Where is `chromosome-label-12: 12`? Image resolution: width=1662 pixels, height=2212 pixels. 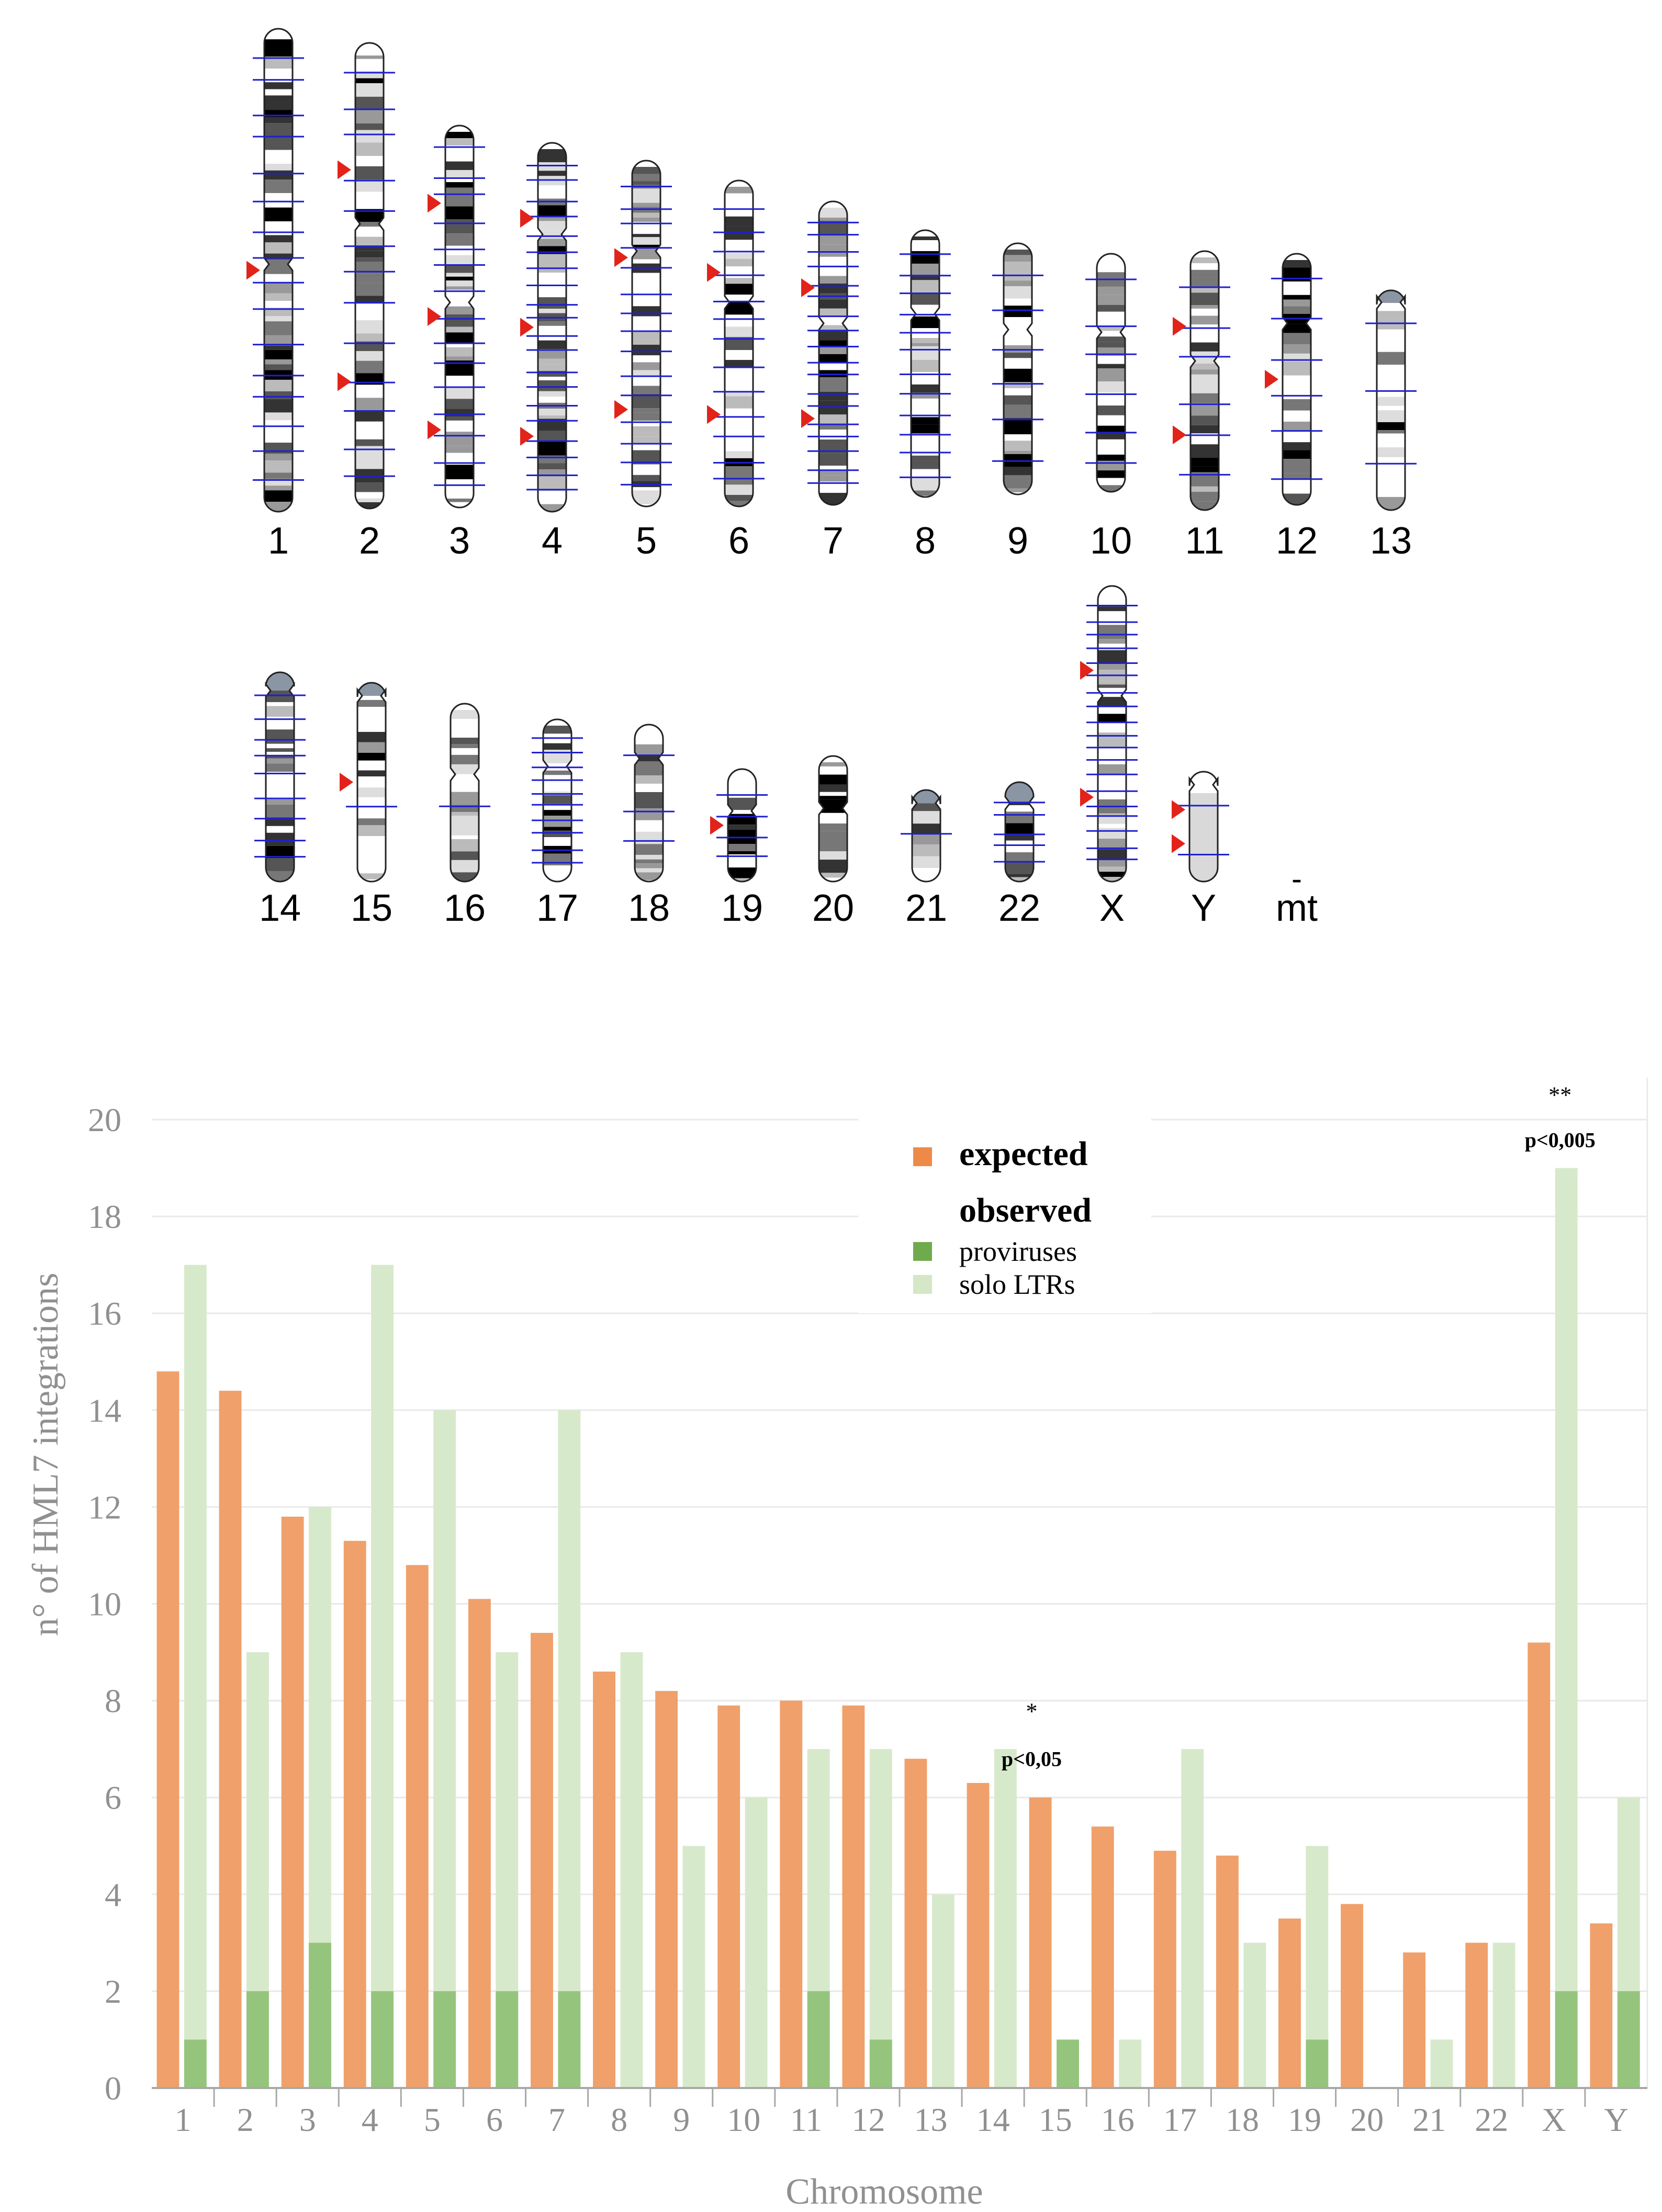
chromosome-label-12: 12 is located at coordinates (1297, 541).